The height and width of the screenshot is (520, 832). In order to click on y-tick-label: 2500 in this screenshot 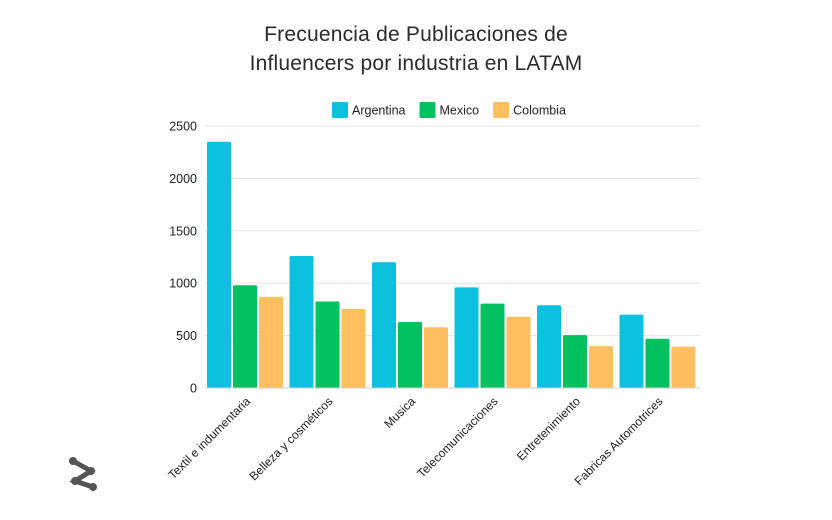, I will do `click(183, 127)`.